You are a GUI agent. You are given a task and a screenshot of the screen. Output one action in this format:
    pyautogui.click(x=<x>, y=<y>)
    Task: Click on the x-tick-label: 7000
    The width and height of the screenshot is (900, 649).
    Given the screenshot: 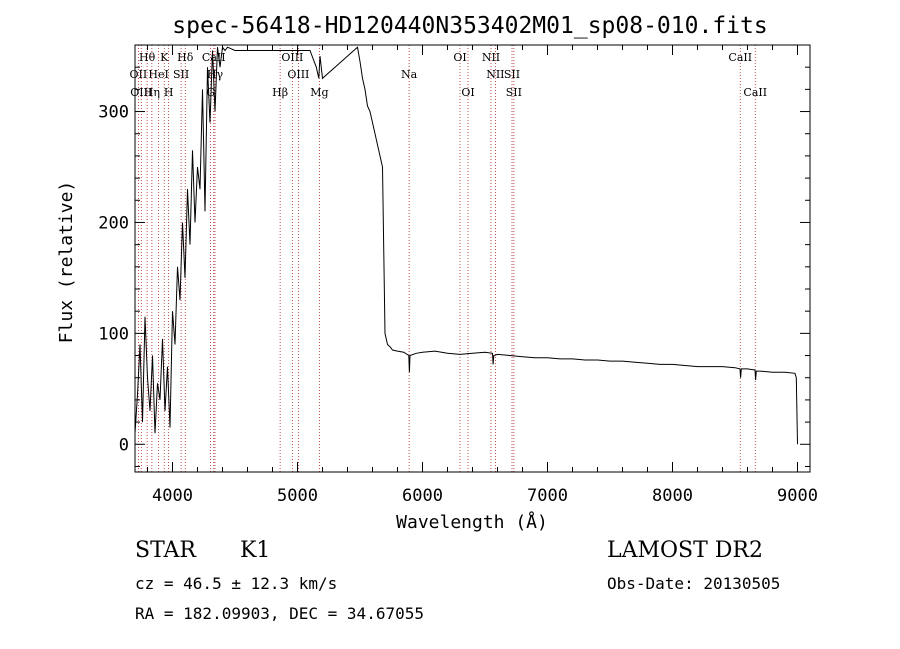 What is the action you would take?
    pyautogui.click(x=547, y=496)
    